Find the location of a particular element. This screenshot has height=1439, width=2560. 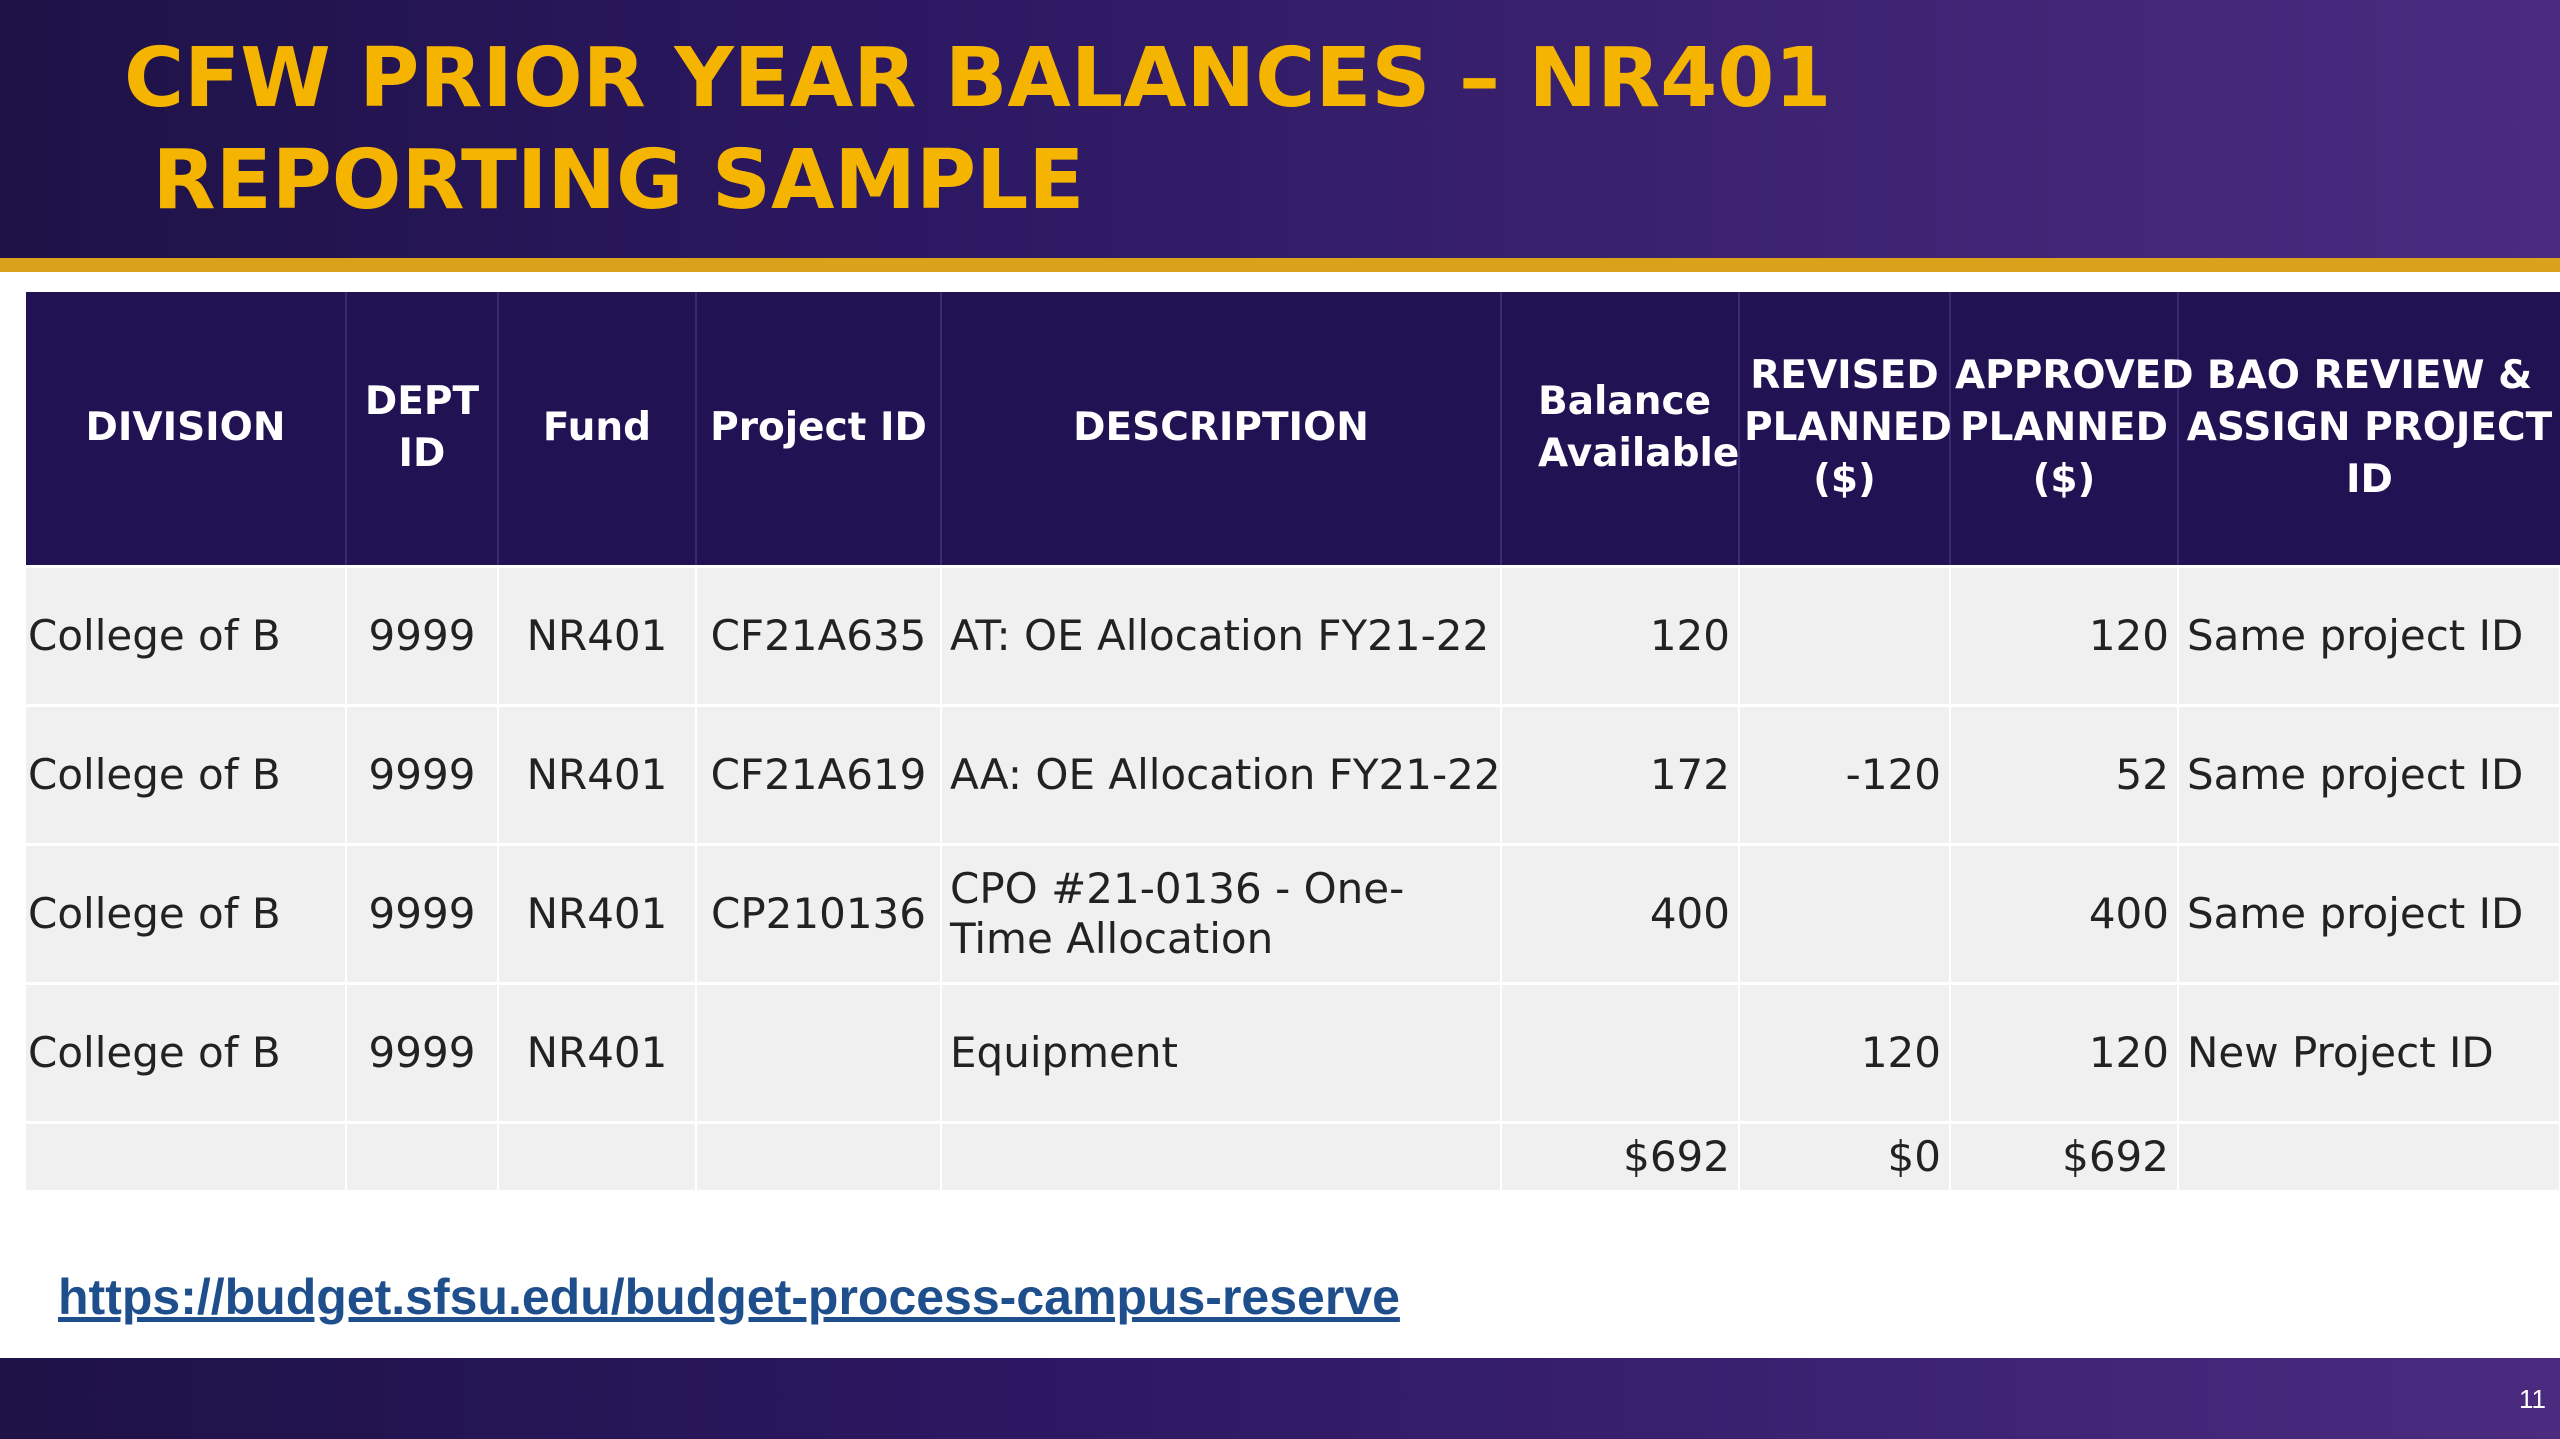

total-approved-planned: $692 is located at coordinates (2064, 1155).